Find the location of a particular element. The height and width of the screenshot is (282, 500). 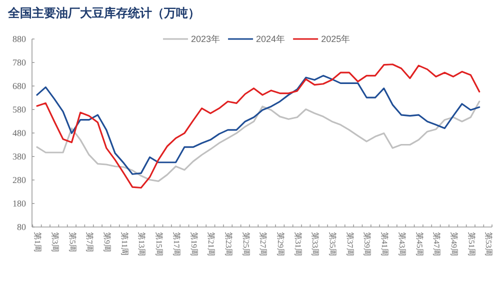

y-tick-label: 780 is located at coordinates (19, 63).